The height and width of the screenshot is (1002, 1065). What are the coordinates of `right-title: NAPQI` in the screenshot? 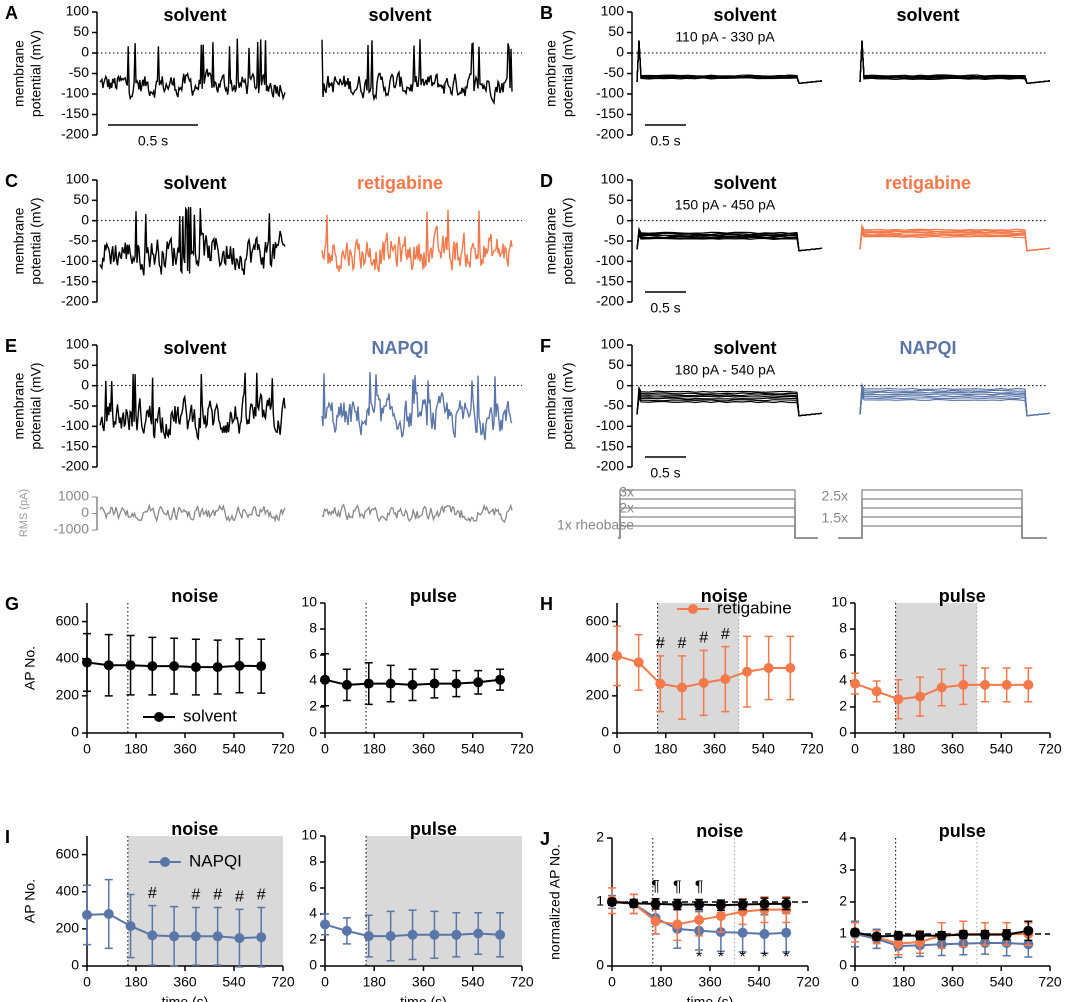 It's located at (399, 348).